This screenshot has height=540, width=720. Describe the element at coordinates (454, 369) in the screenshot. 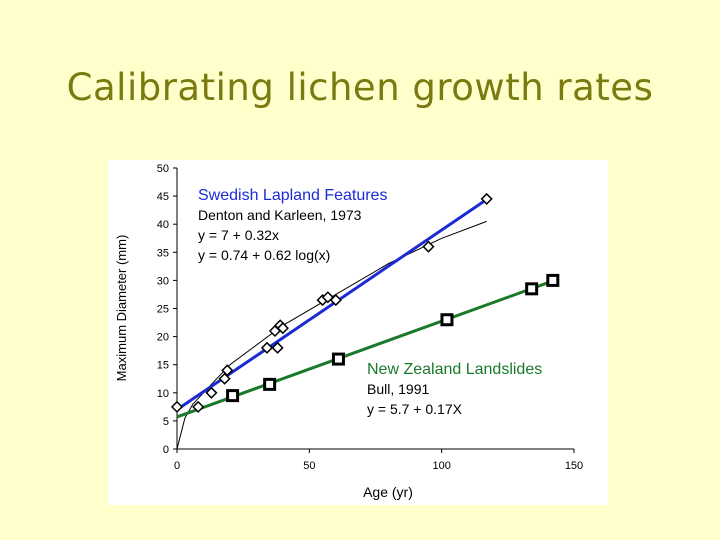

I see `nz-title-label: New Zealand Landslides` at that location.